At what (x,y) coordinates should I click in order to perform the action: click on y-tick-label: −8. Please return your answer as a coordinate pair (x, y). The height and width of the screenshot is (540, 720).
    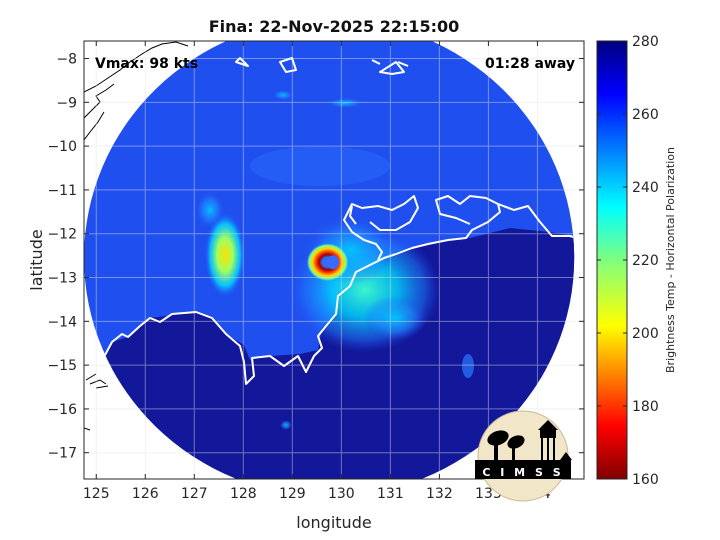
    Looking at the image, I should click on (66, 60).